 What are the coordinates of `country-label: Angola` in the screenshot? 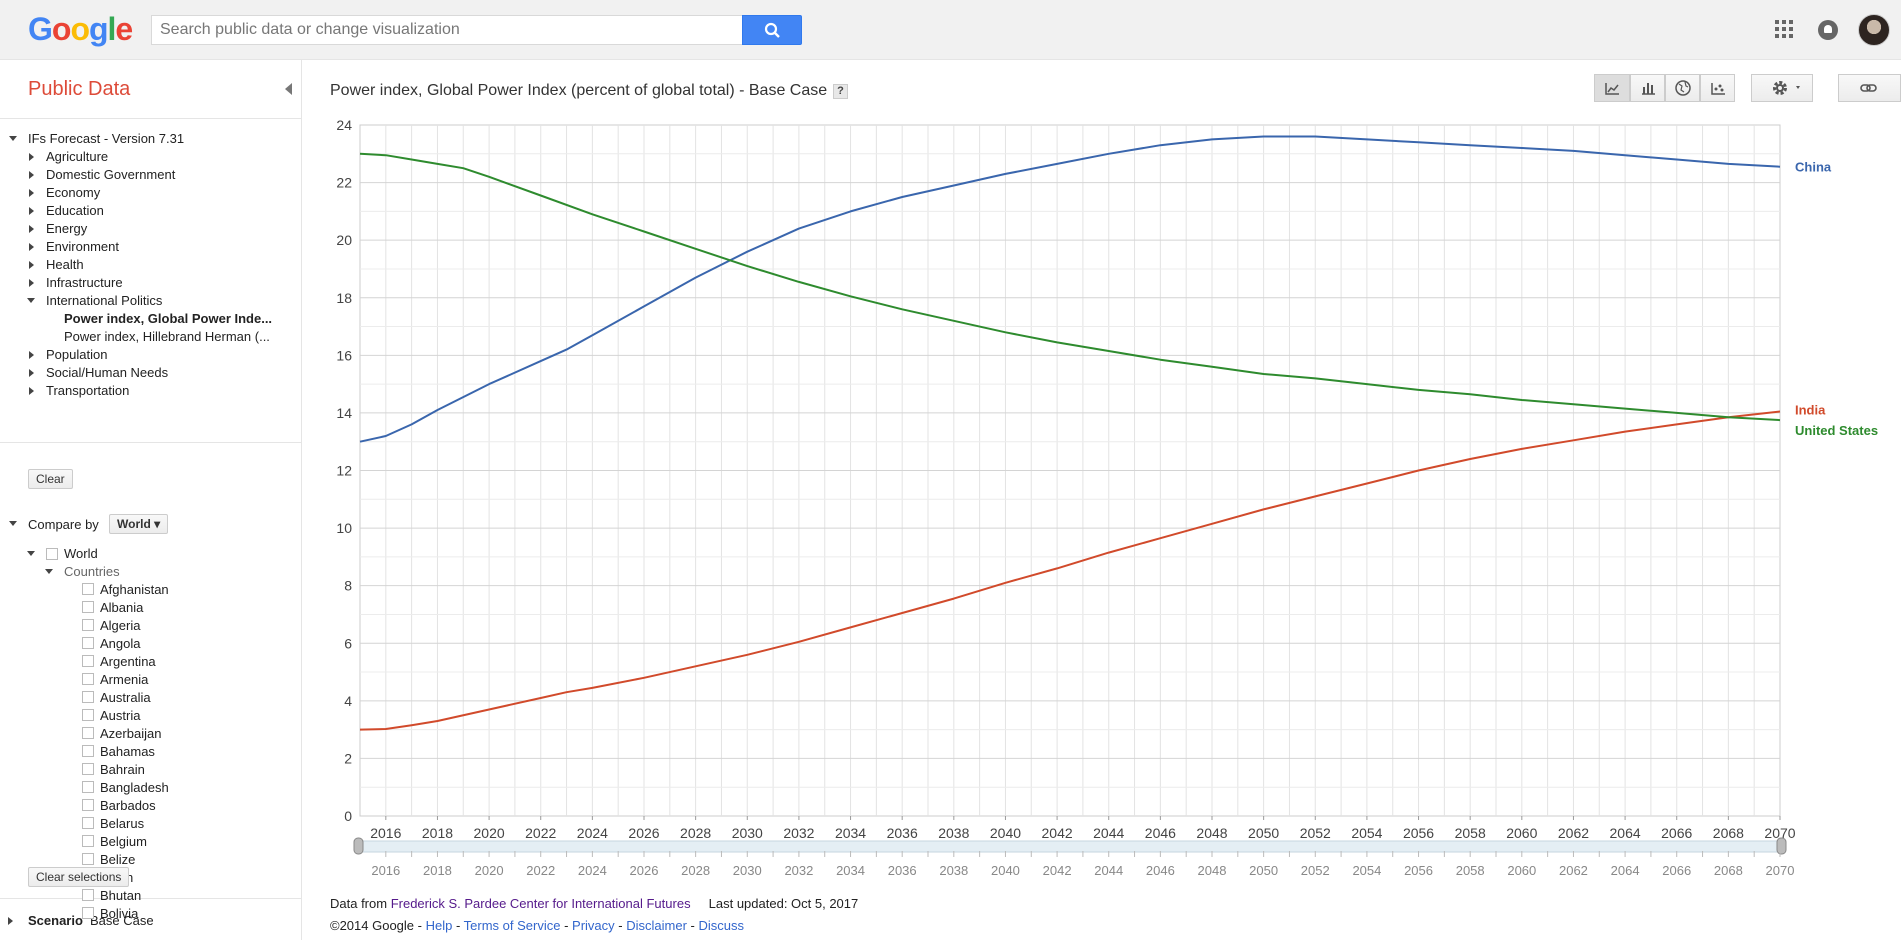 It's located at (120, 643).